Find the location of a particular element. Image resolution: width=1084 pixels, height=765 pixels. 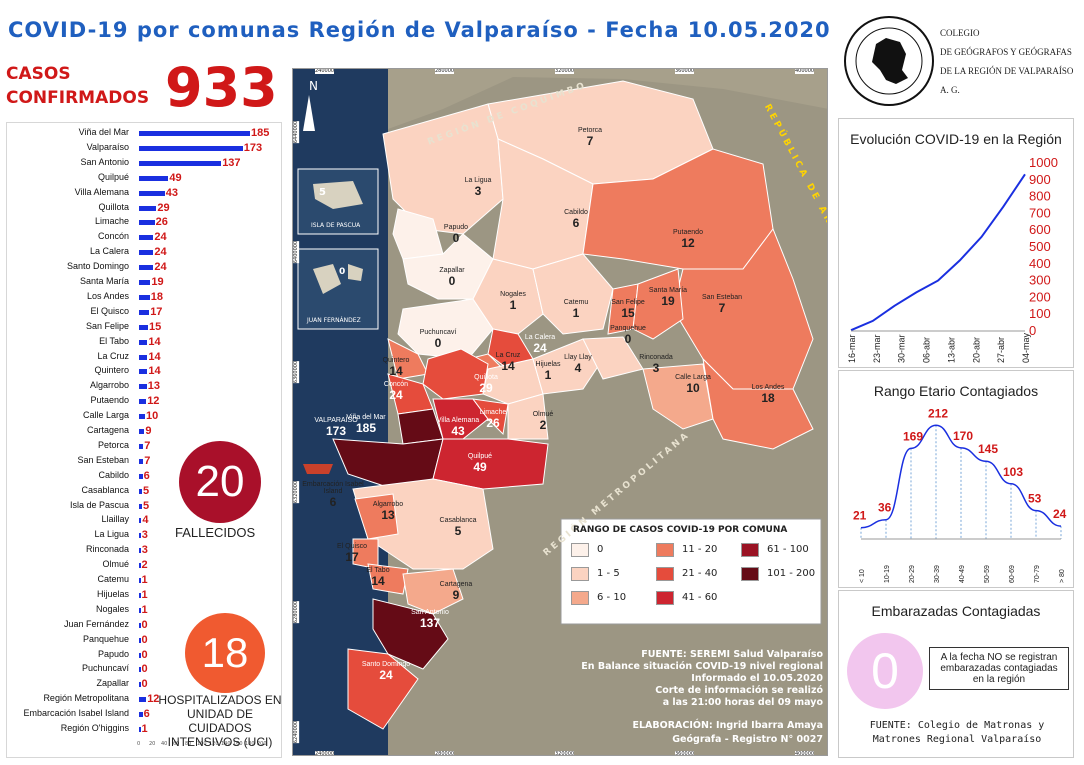

comuna-value: 1 is located at coordinates (548, 375).